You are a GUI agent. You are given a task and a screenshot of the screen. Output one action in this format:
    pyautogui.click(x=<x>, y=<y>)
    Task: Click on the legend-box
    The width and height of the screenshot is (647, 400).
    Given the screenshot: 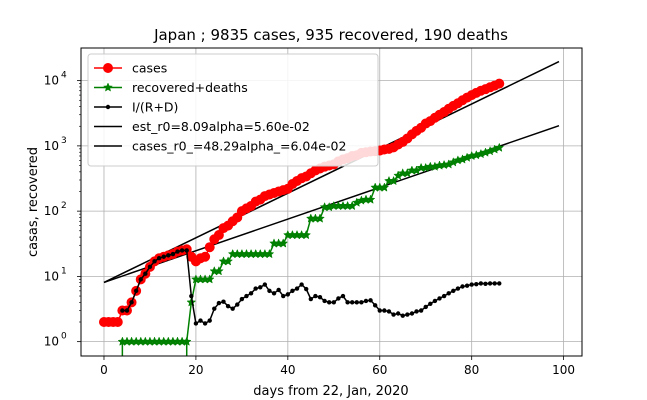 What is the action you would take?
    pyautogui.click(x=233, y=110)
    